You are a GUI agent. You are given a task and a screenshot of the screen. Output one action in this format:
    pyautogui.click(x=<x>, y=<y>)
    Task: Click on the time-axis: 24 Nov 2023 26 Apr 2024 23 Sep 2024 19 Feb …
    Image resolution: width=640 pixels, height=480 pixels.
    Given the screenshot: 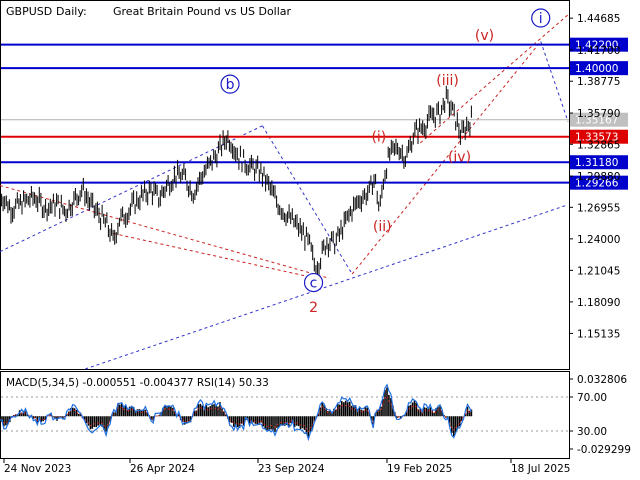 What is the action you would take?
    pyautogui.click(x=286, y=467)
    